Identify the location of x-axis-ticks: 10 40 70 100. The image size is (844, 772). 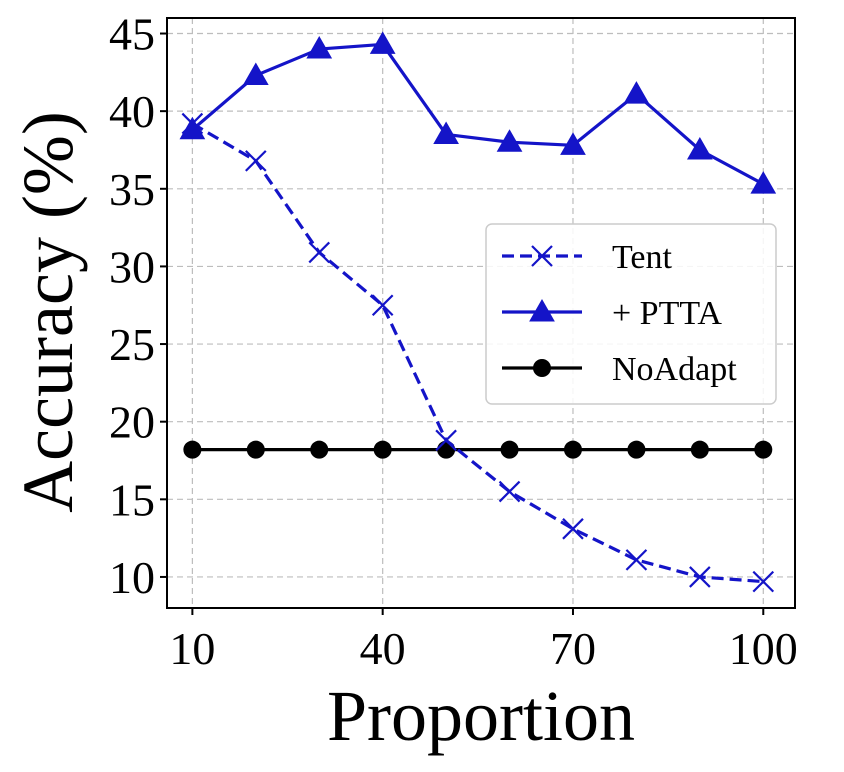
(483, 641).